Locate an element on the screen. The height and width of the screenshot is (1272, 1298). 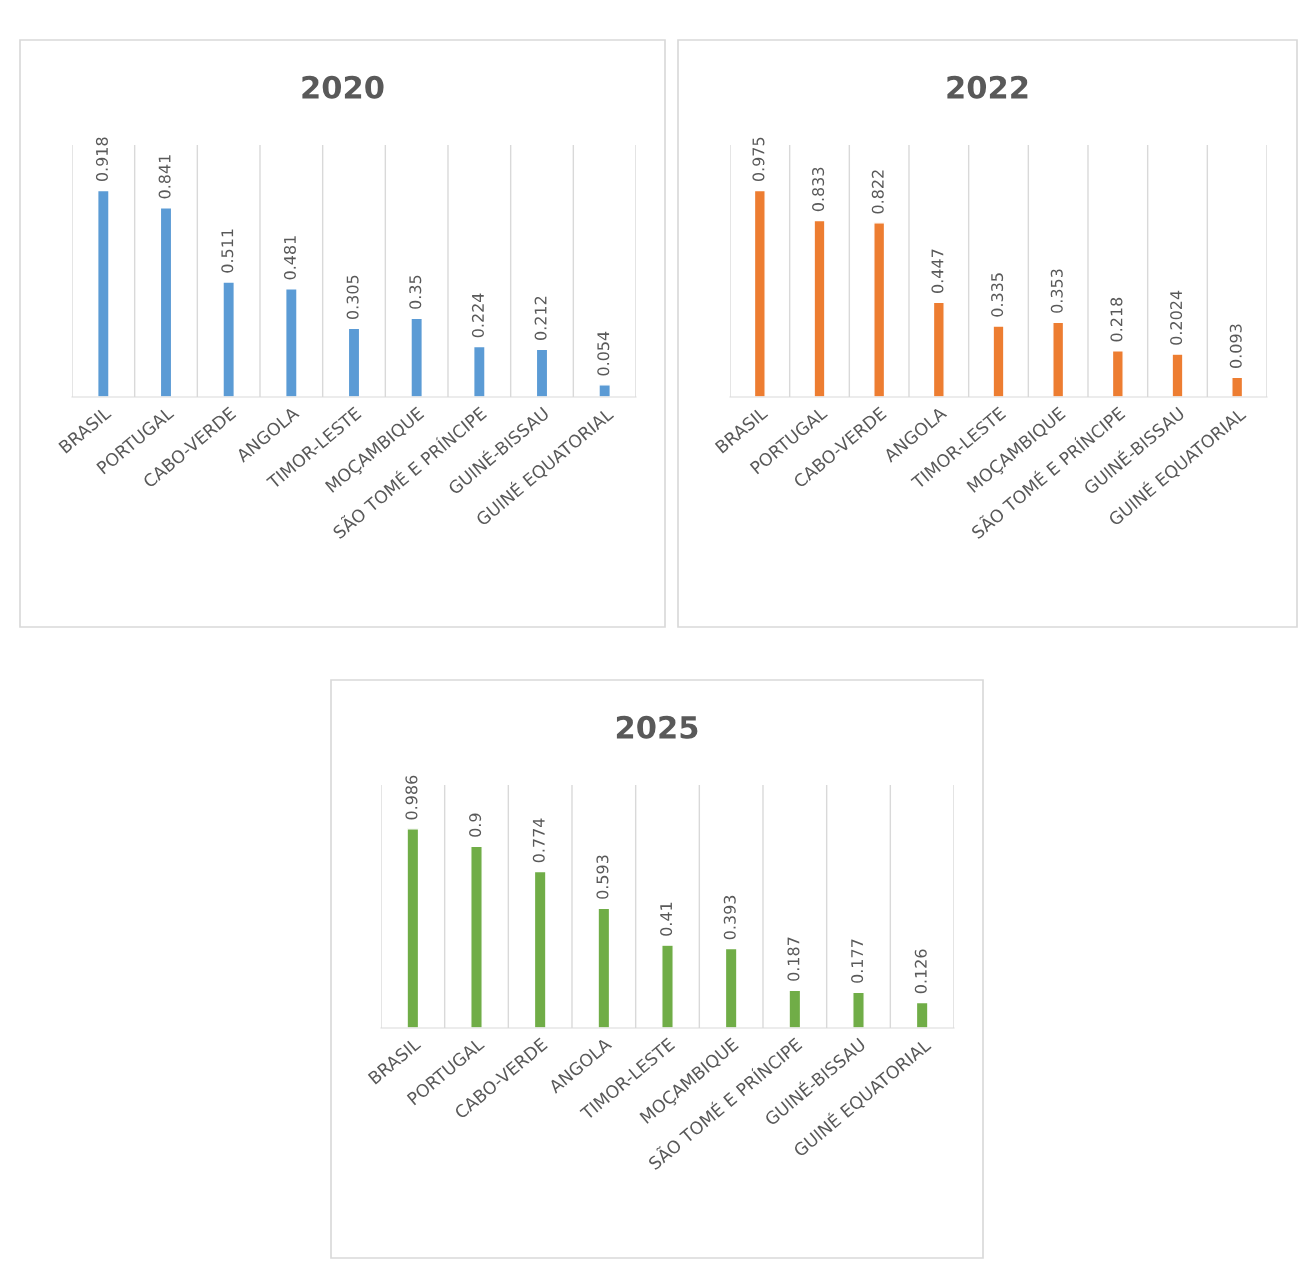
data-label: 0.447 is located at coordinates (937, 271).